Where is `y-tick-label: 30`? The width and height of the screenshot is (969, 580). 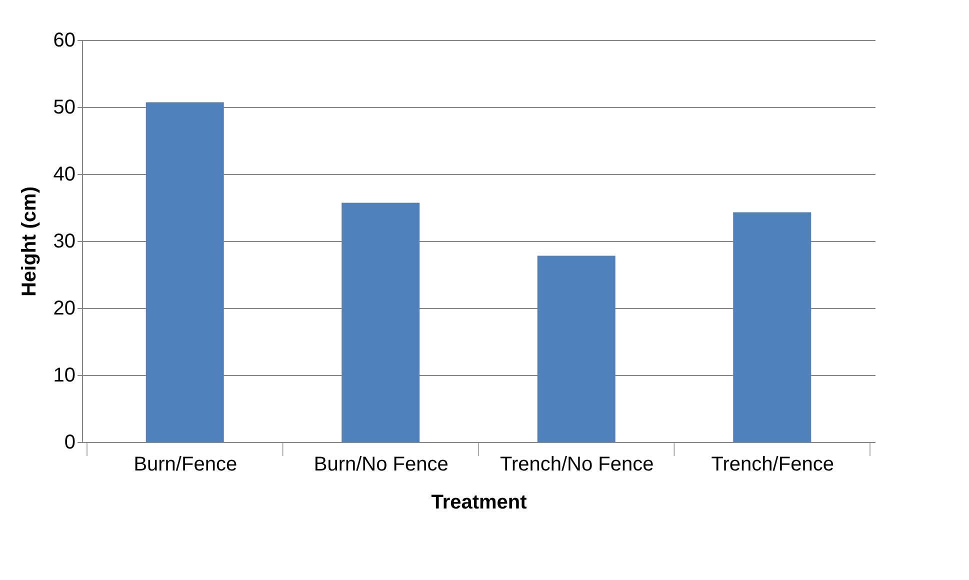 y-tick-label: 30 is located at coordinates (64, 241).